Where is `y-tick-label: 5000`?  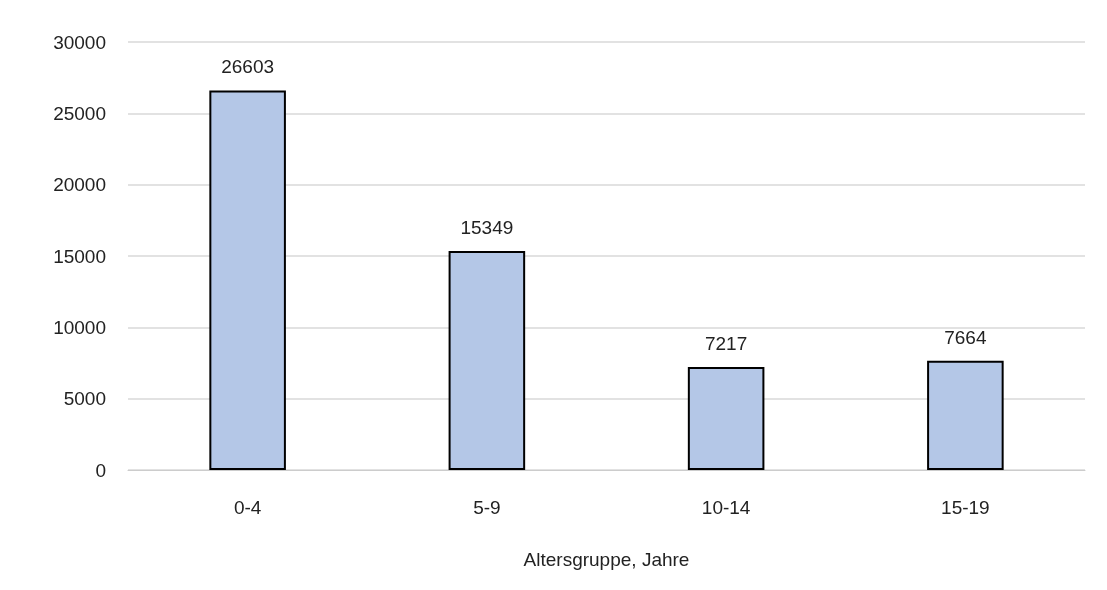 y-tick-label: 5000 is located at coordinates (84, 399).